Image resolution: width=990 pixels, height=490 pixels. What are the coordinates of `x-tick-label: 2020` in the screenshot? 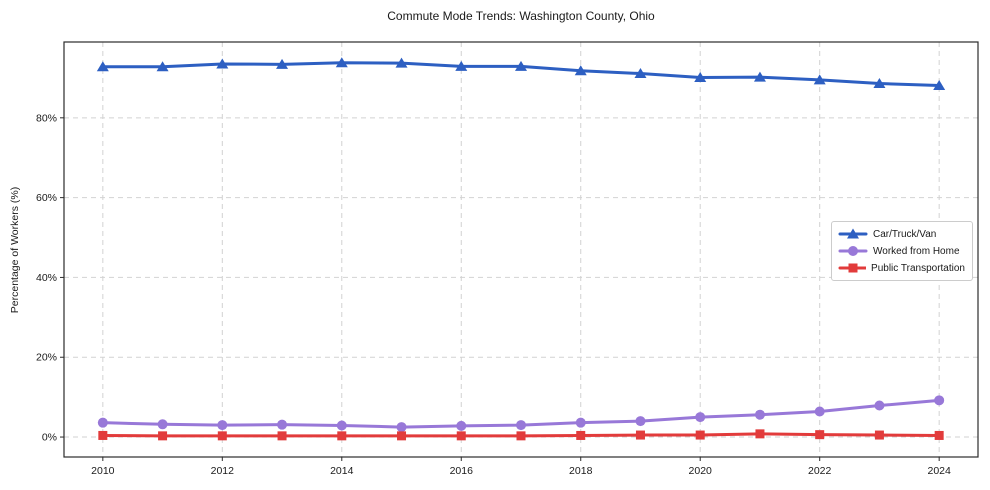 It's located at (701, 471).